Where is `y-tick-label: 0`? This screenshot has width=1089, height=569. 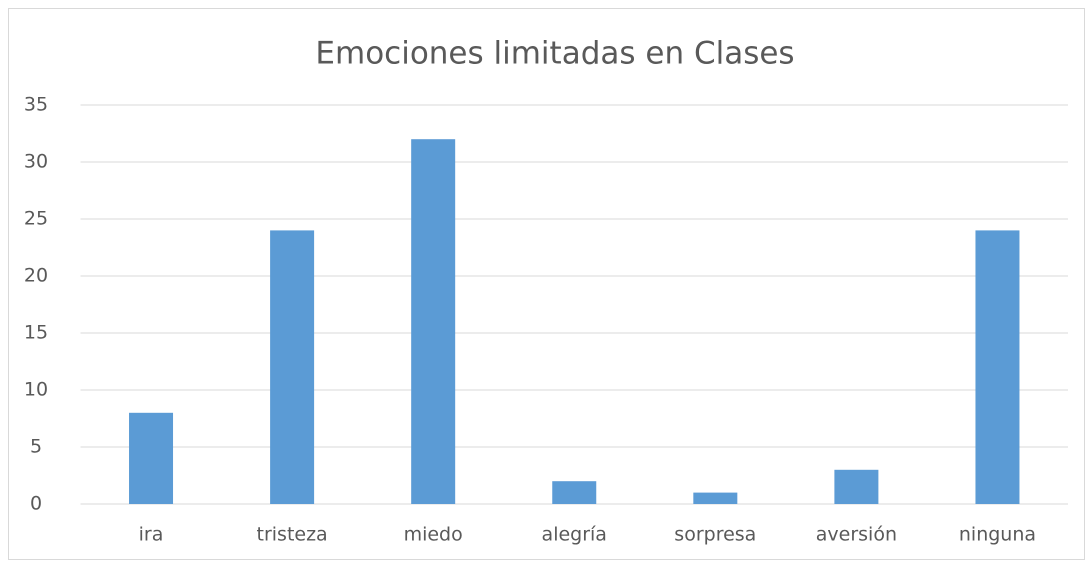 y-tick-label: 0 is located at coordinates (36, 504).